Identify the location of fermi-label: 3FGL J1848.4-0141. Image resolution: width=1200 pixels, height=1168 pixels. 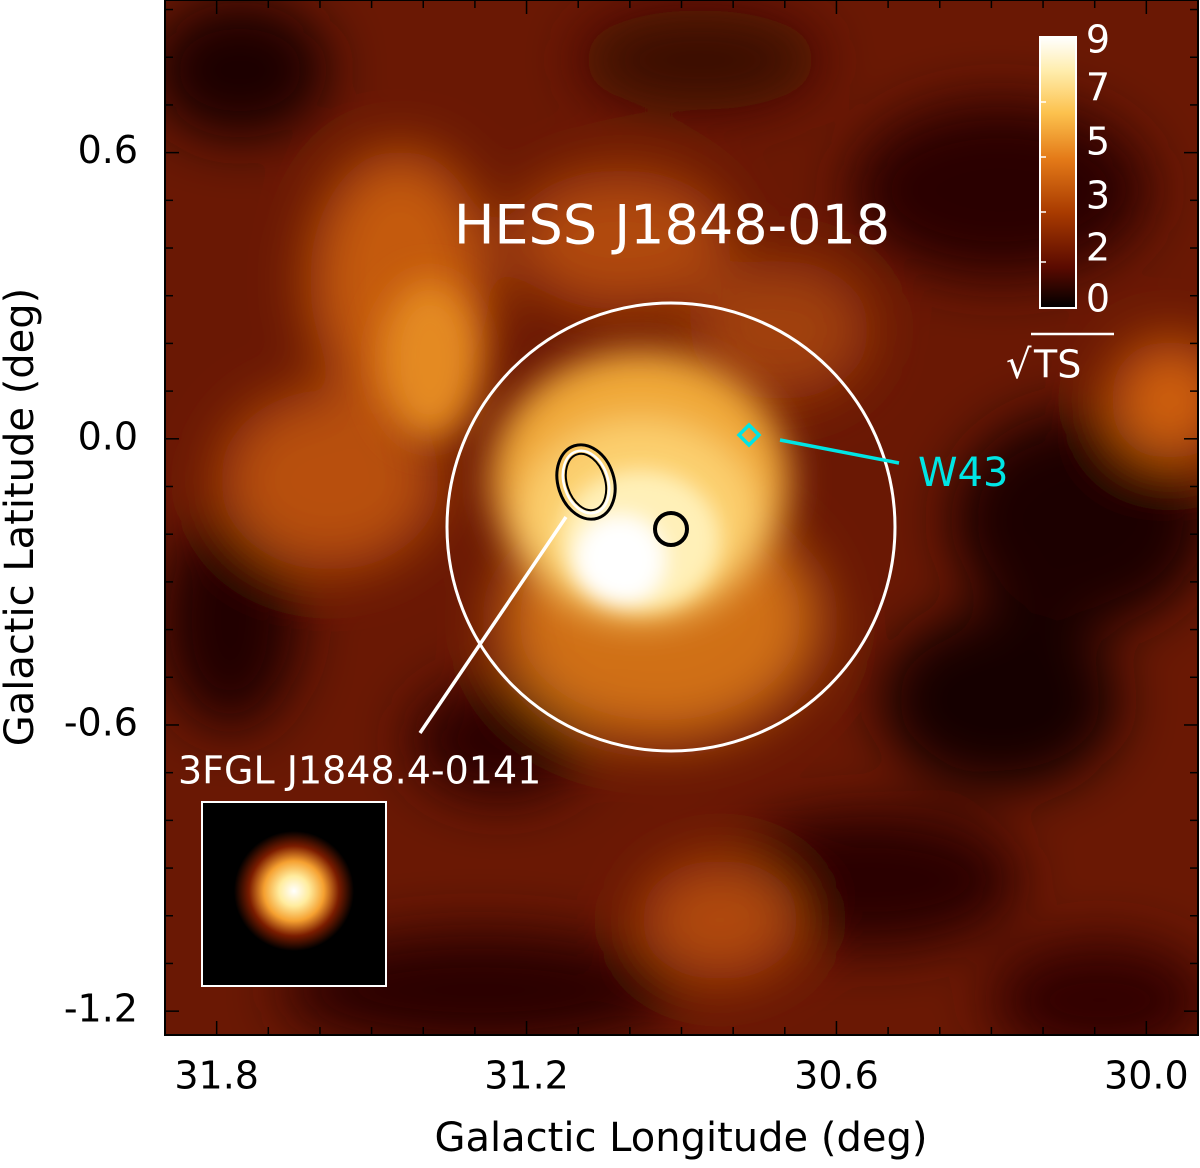
(359, 771).